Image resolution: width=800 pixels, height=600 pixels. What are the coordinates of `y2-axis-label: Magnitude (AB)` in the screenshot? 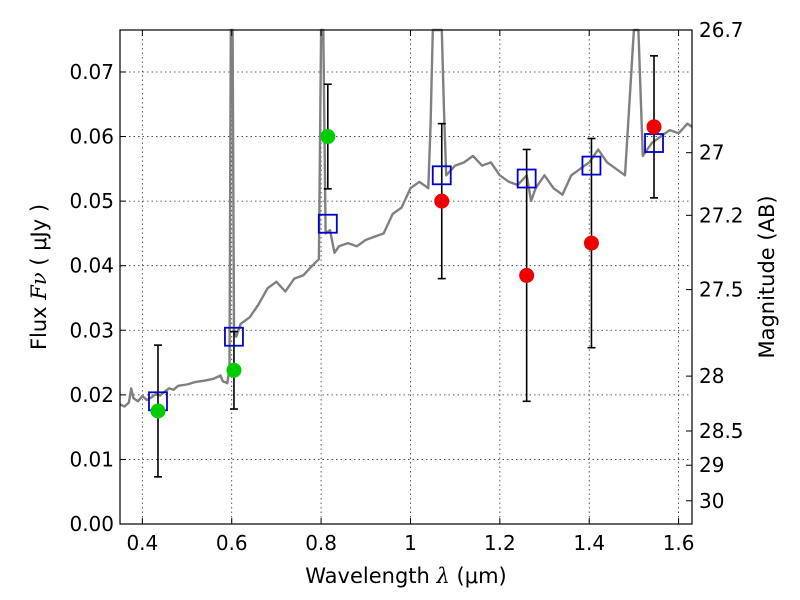 It's located at (767, 276).